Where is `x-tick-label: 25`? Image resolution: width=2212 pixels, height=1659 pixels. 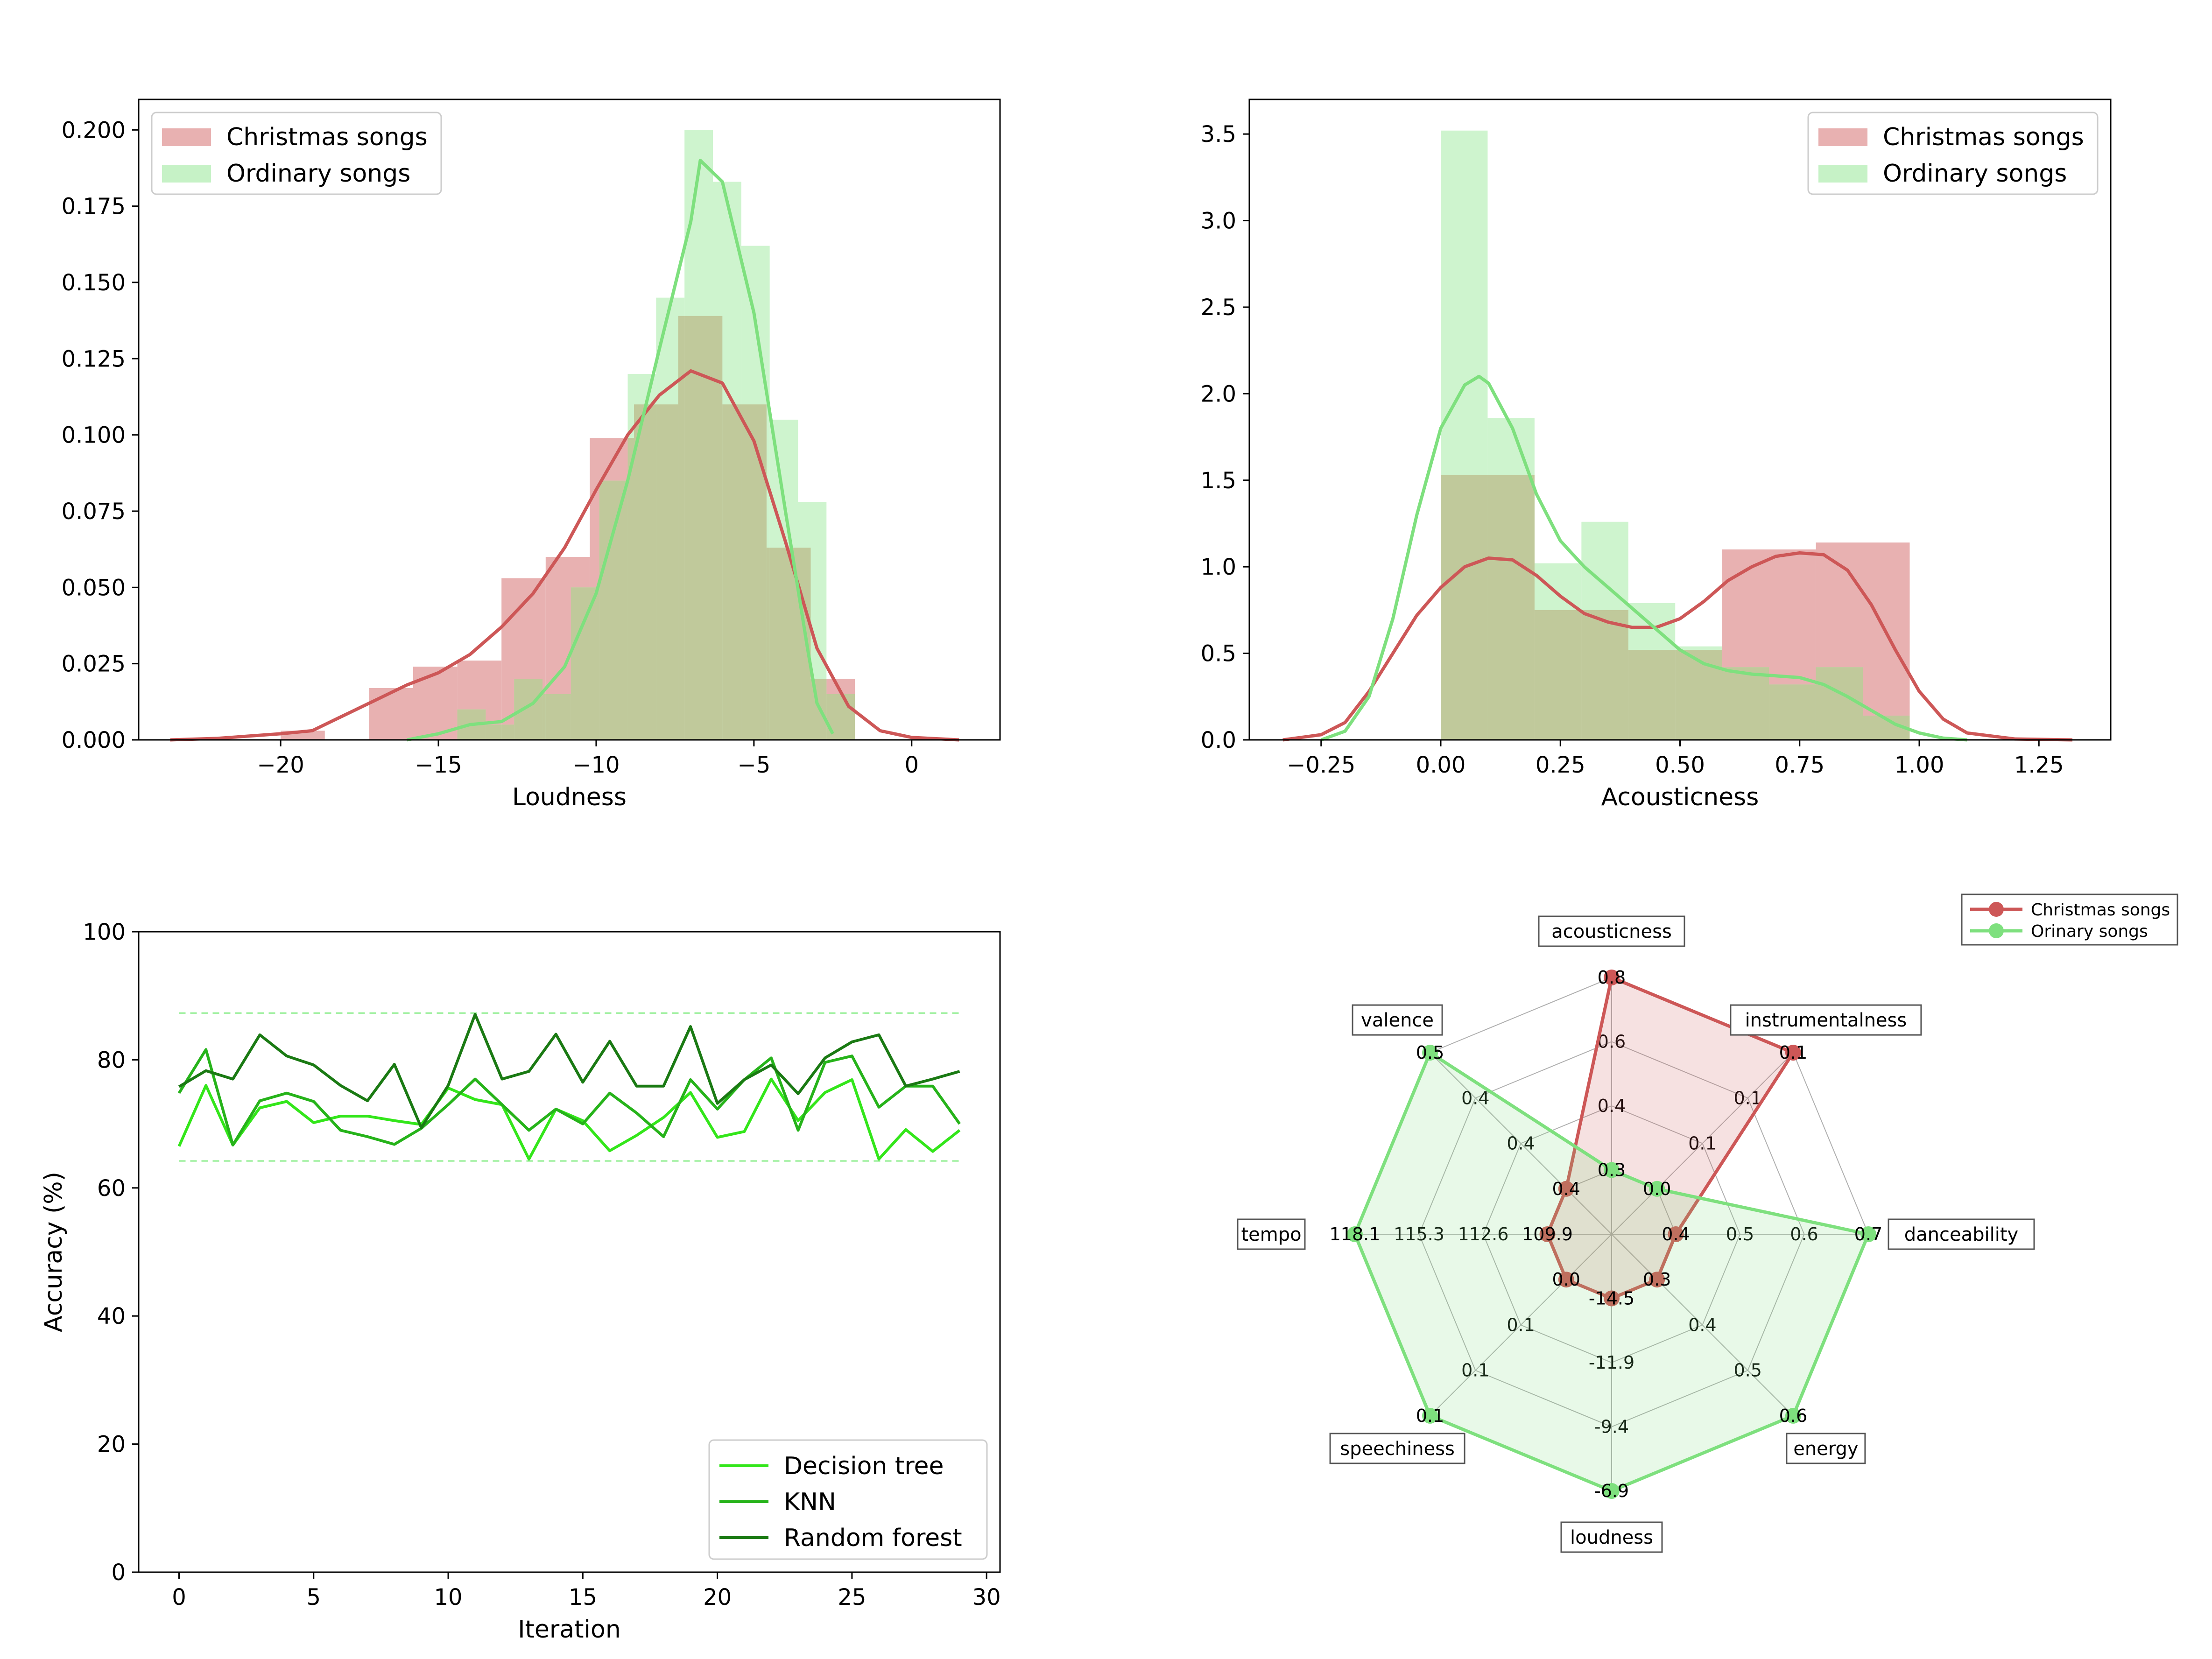 x-tick-label: 25 is located at coordinates (852, 1597).